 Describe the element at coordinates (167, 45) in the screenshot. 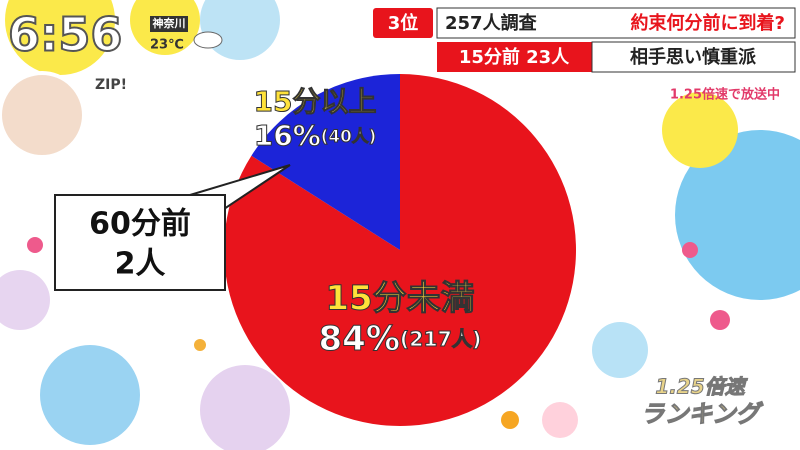

I see `temperature: 23℃` at that location.